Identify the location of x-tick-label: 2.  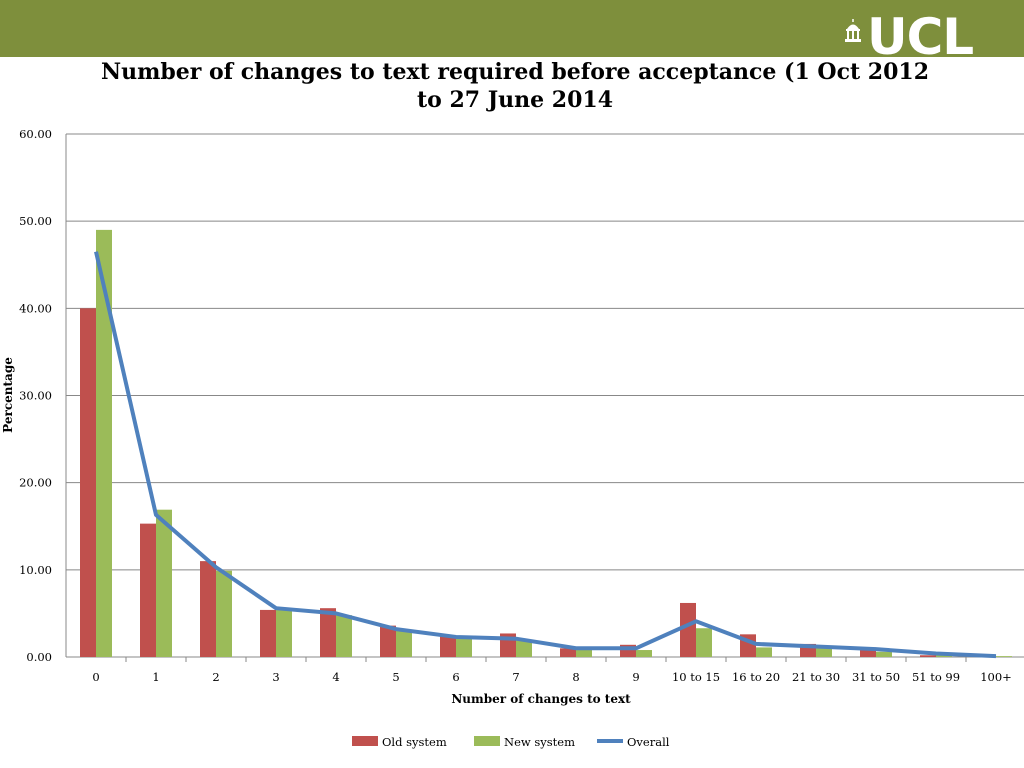
(215, 677).